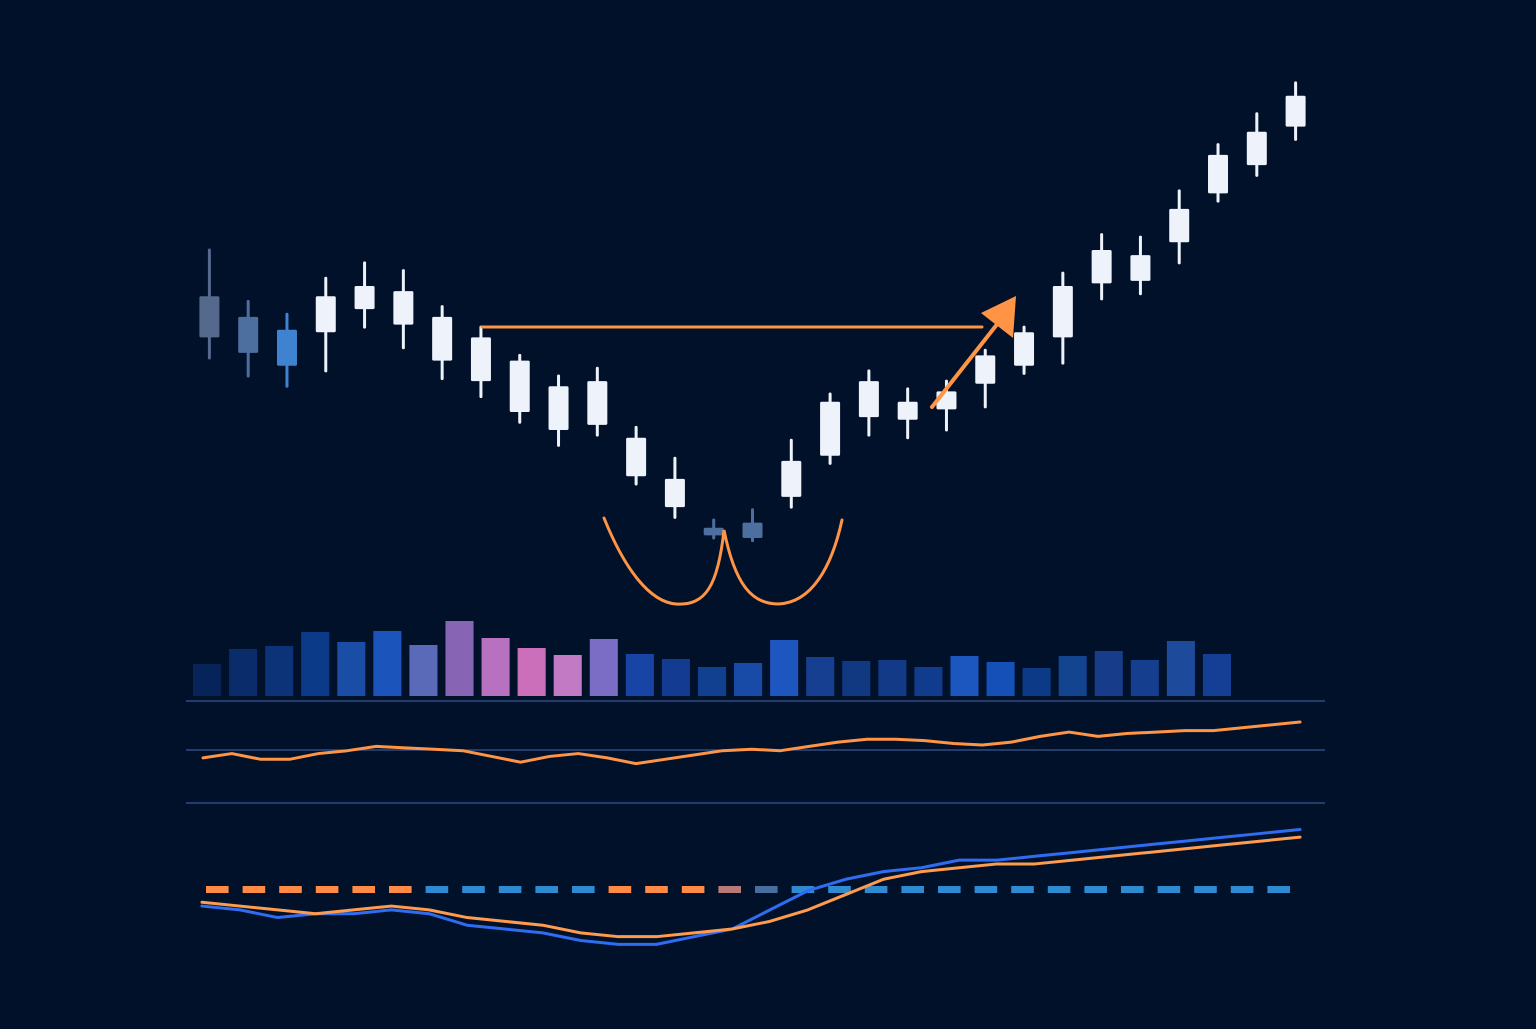 This screenshot has width=1536, height=1029. Describe the element at coordinates (967, 362) in the screenshot. I see `breakout-arrow-shaft` at that location.